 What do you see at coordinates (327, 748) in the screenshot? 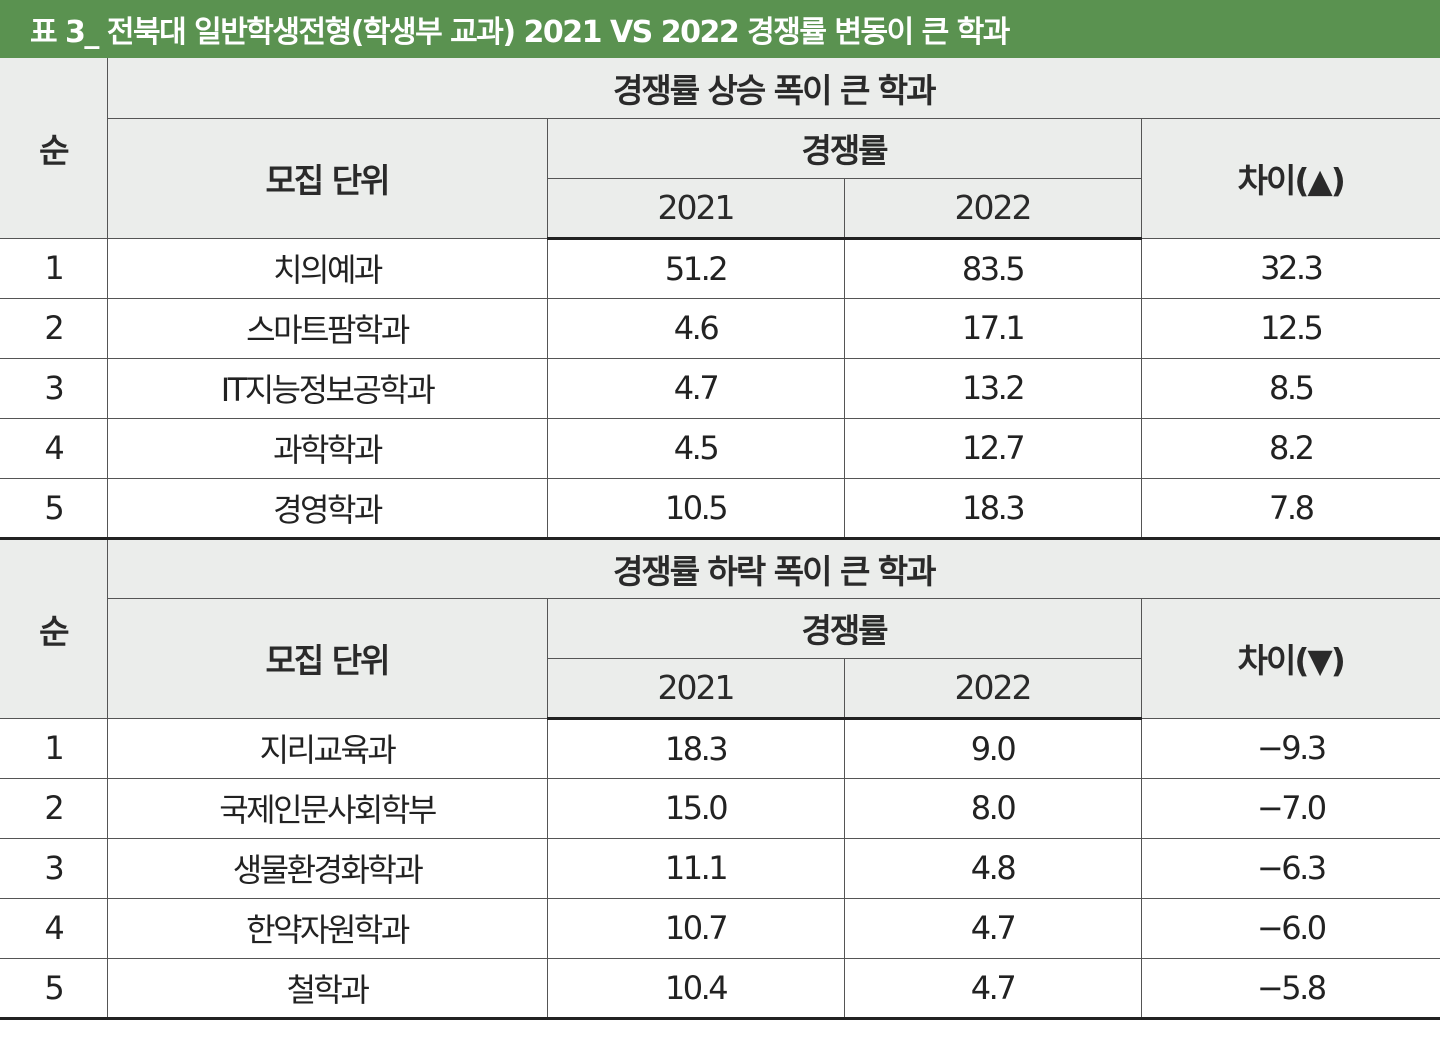
I see `unit-cell: 지리교육과` at bounding box center [327, 748].